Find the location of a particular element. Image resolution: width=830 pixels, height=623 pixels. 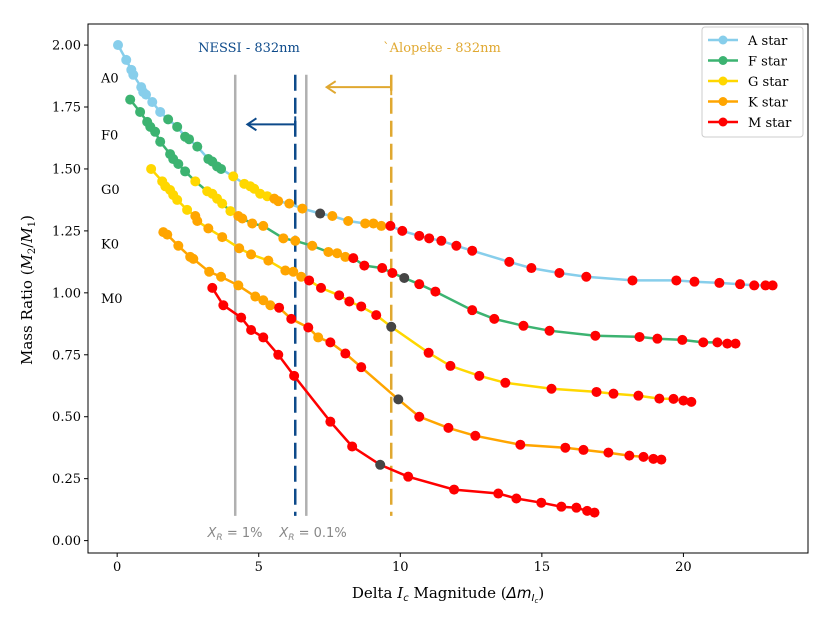

legend-box is located at coordinates (752, 82).